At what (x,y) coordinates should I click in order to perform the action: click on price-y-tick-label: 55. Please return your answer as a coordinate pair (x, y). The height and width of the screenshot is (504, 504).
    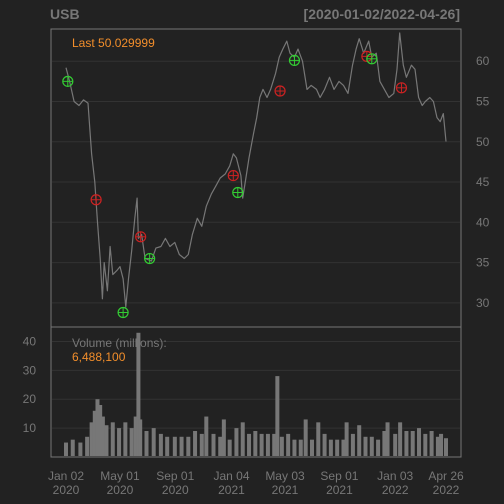
    Looking at the image, I should click on (483, 101).